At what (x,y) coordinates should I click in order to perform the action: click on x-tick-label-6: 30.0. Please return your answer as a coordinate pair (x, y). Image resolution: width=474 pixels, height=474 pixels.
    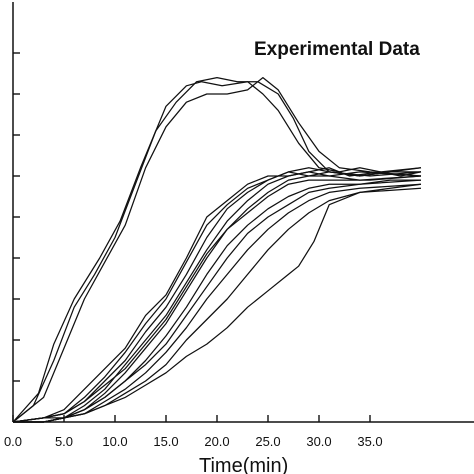
    Looking at the image, I should click on (318, 441).